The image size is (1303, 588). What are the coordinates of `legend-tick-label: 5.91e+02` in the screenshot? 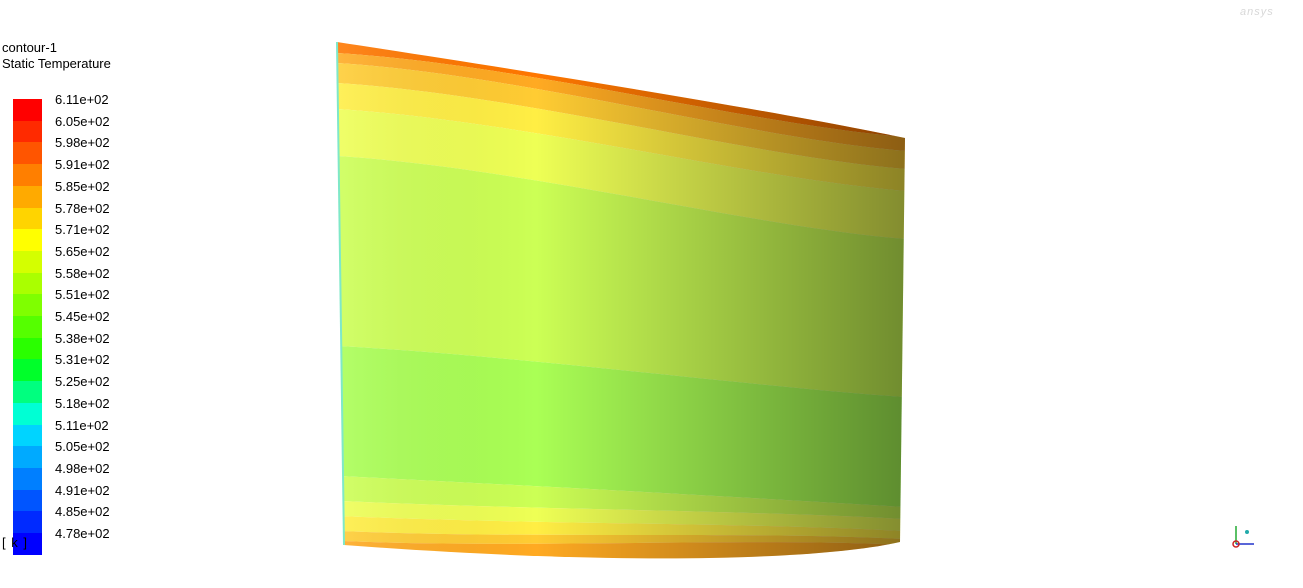 It's located at (82, 165).